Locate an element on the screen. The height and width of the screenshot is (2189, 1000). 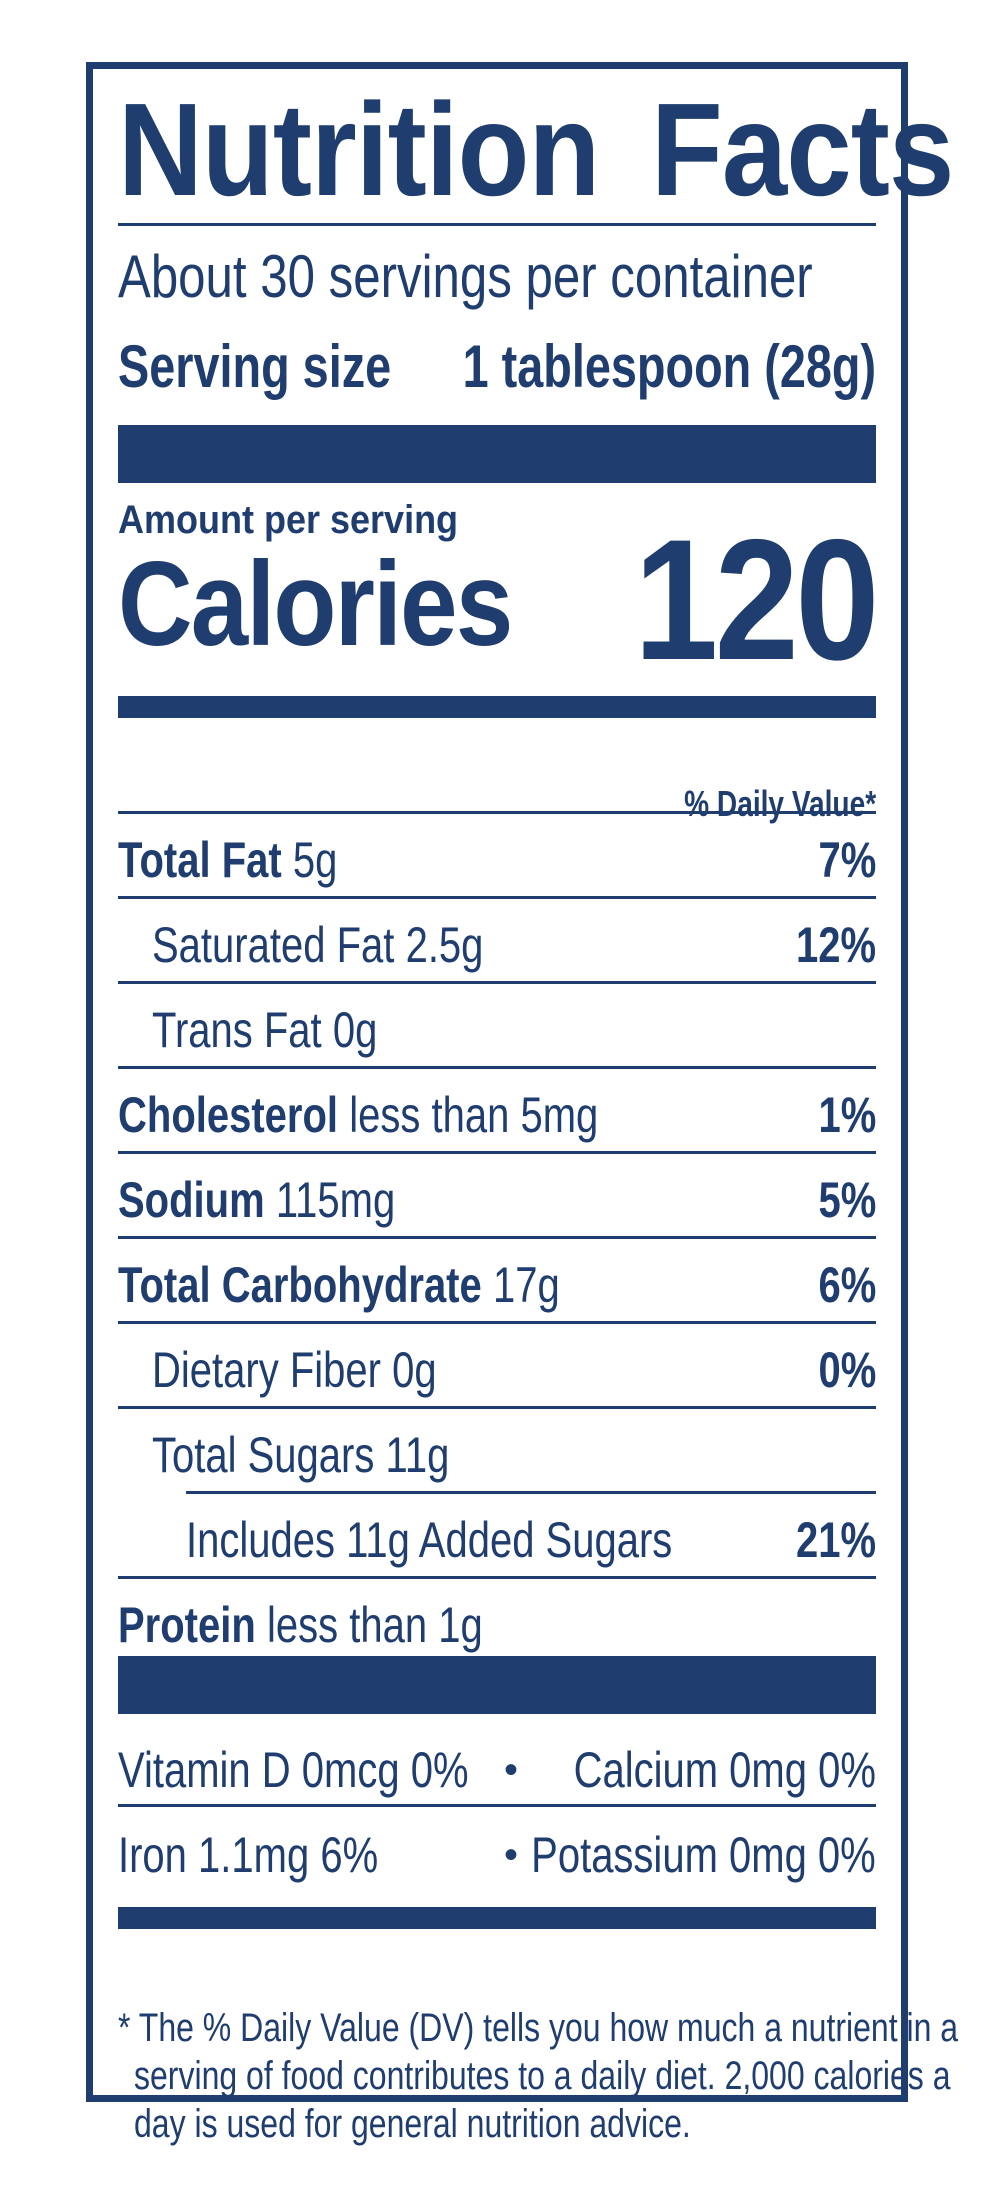
nutrient-amount: less than 1g is located at coordinates (375, 1625).